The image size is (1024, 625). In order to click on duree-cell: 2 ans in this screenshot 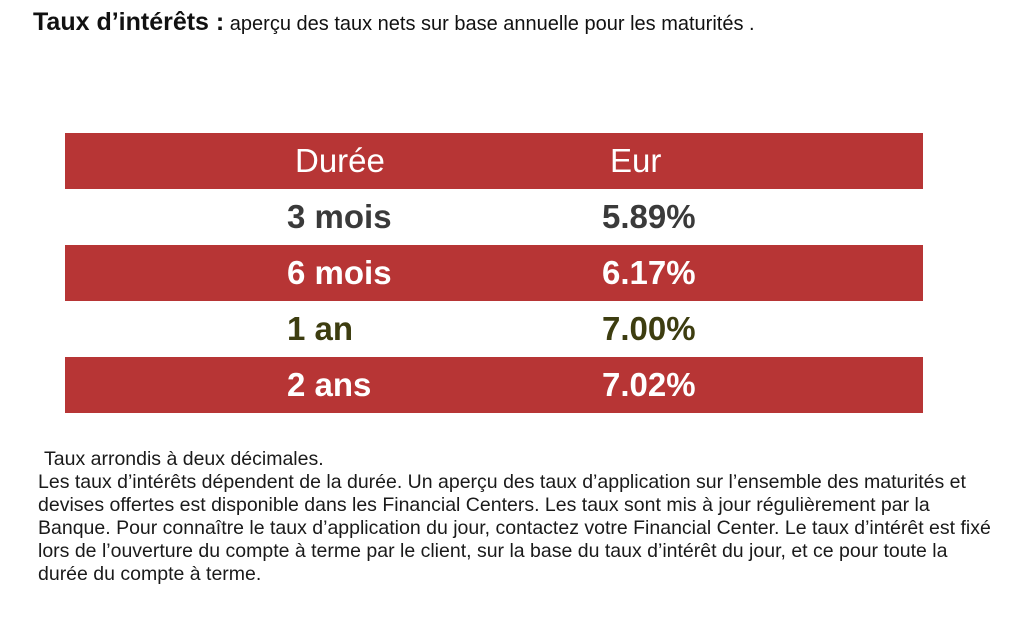, I will do `click(329, 384)`.